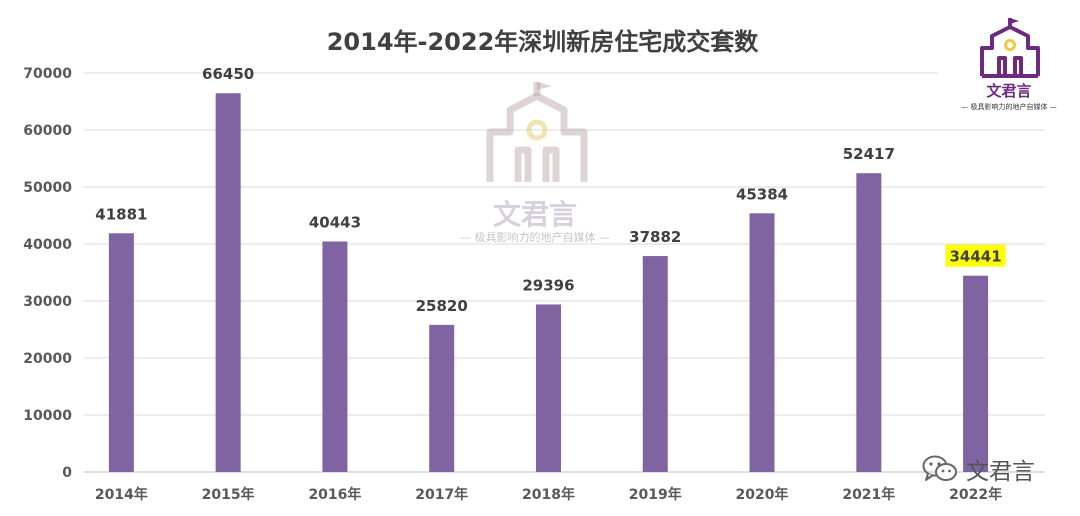 The height and width of the screenshot is (516, 1080). I want to click on y-tick-label: 60000, so click(47, 131).